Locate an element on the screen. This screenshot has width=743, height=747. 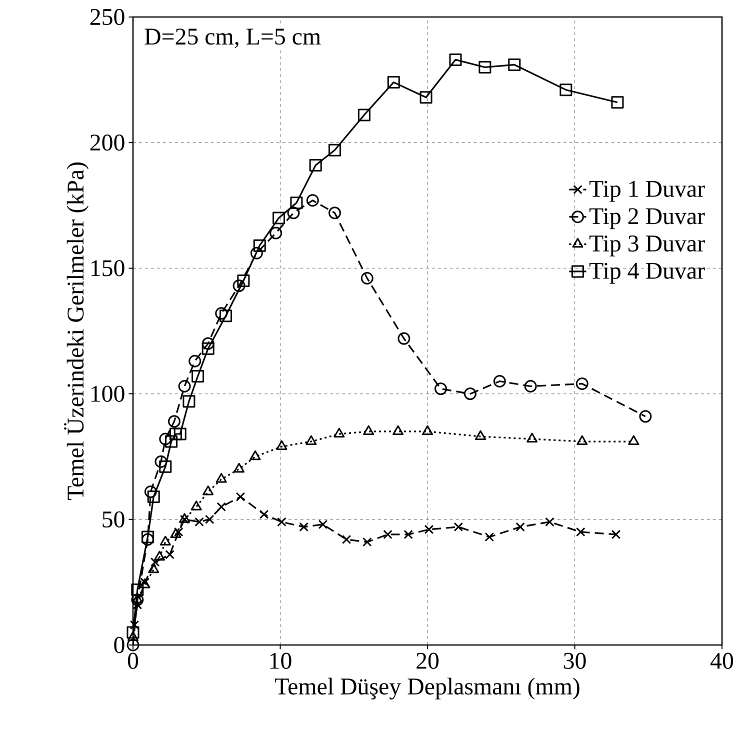
x-tick-label: 10 is located at coordinates (281, 660).